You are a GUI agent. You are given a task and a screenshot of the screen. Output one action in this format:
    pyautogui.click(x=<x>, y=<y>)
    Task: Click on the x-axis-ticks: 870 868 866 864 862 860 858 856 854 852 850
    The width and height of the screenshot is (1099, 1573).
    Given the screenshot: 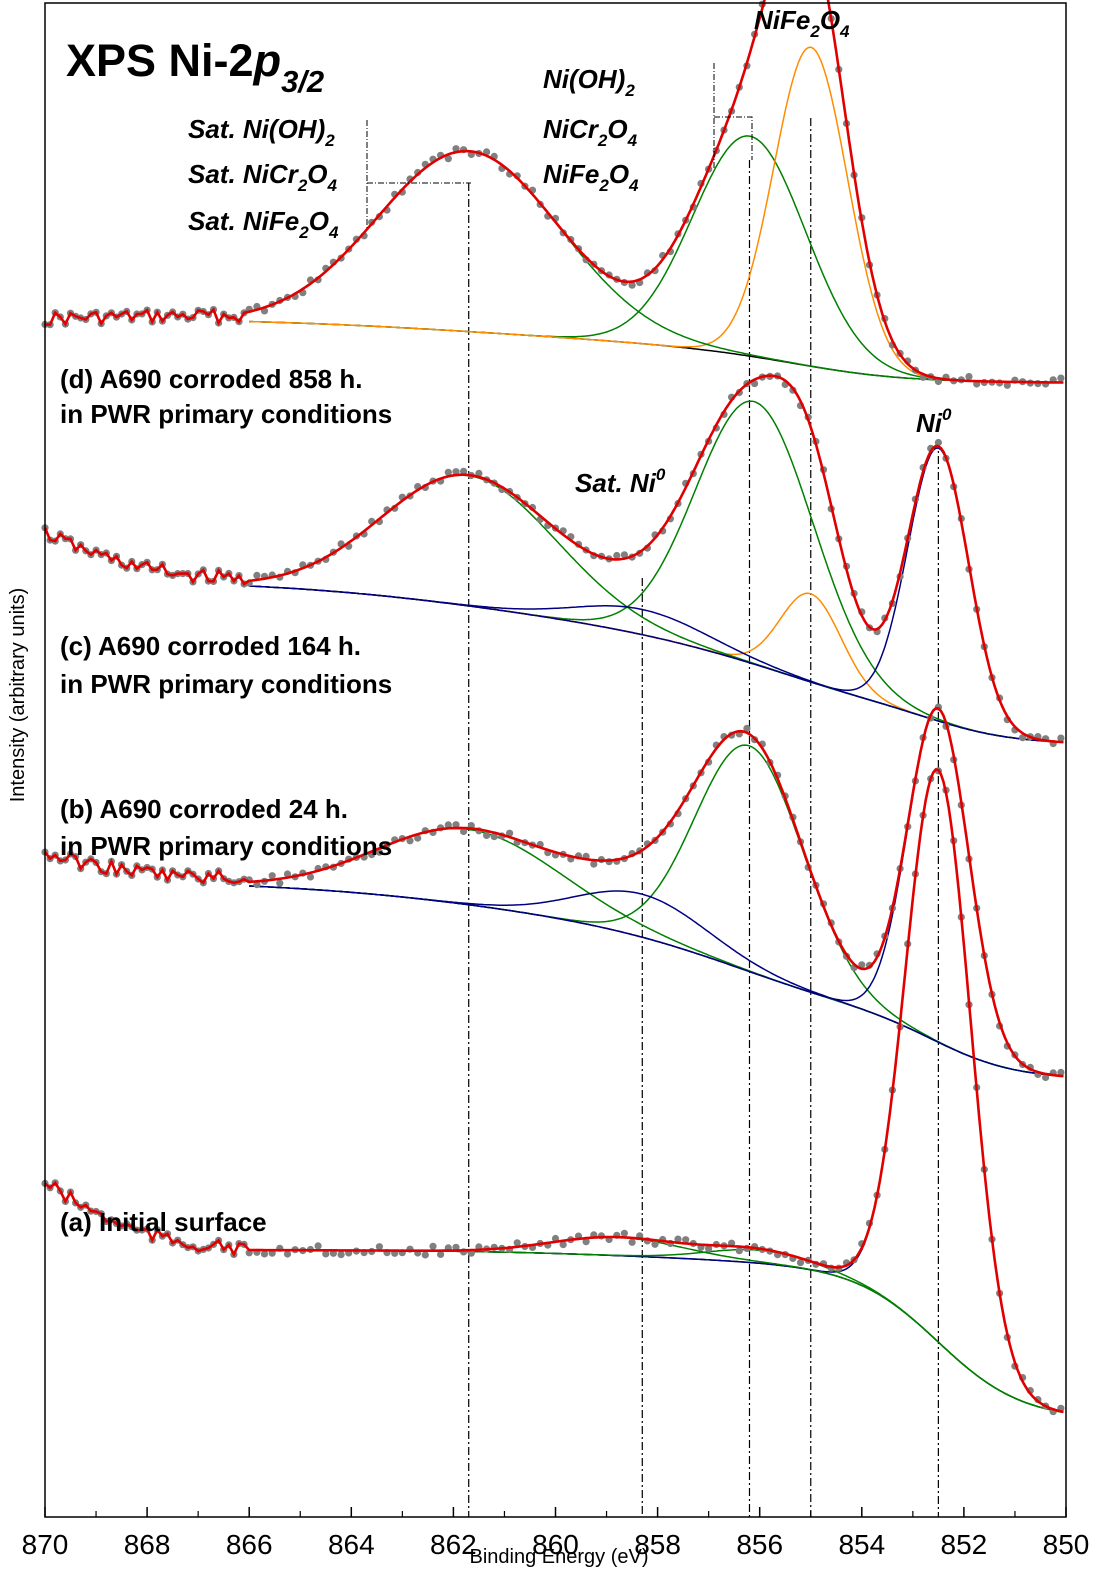 What is the action you would take?
    pyautogui.click(x=556, y=1533)
    